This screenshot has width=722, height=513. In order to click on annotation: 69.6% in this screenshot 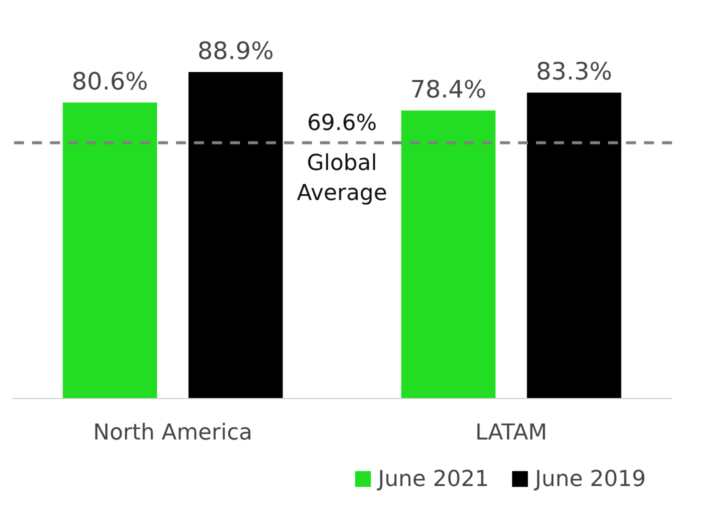, I will do `click(342, 123)`.